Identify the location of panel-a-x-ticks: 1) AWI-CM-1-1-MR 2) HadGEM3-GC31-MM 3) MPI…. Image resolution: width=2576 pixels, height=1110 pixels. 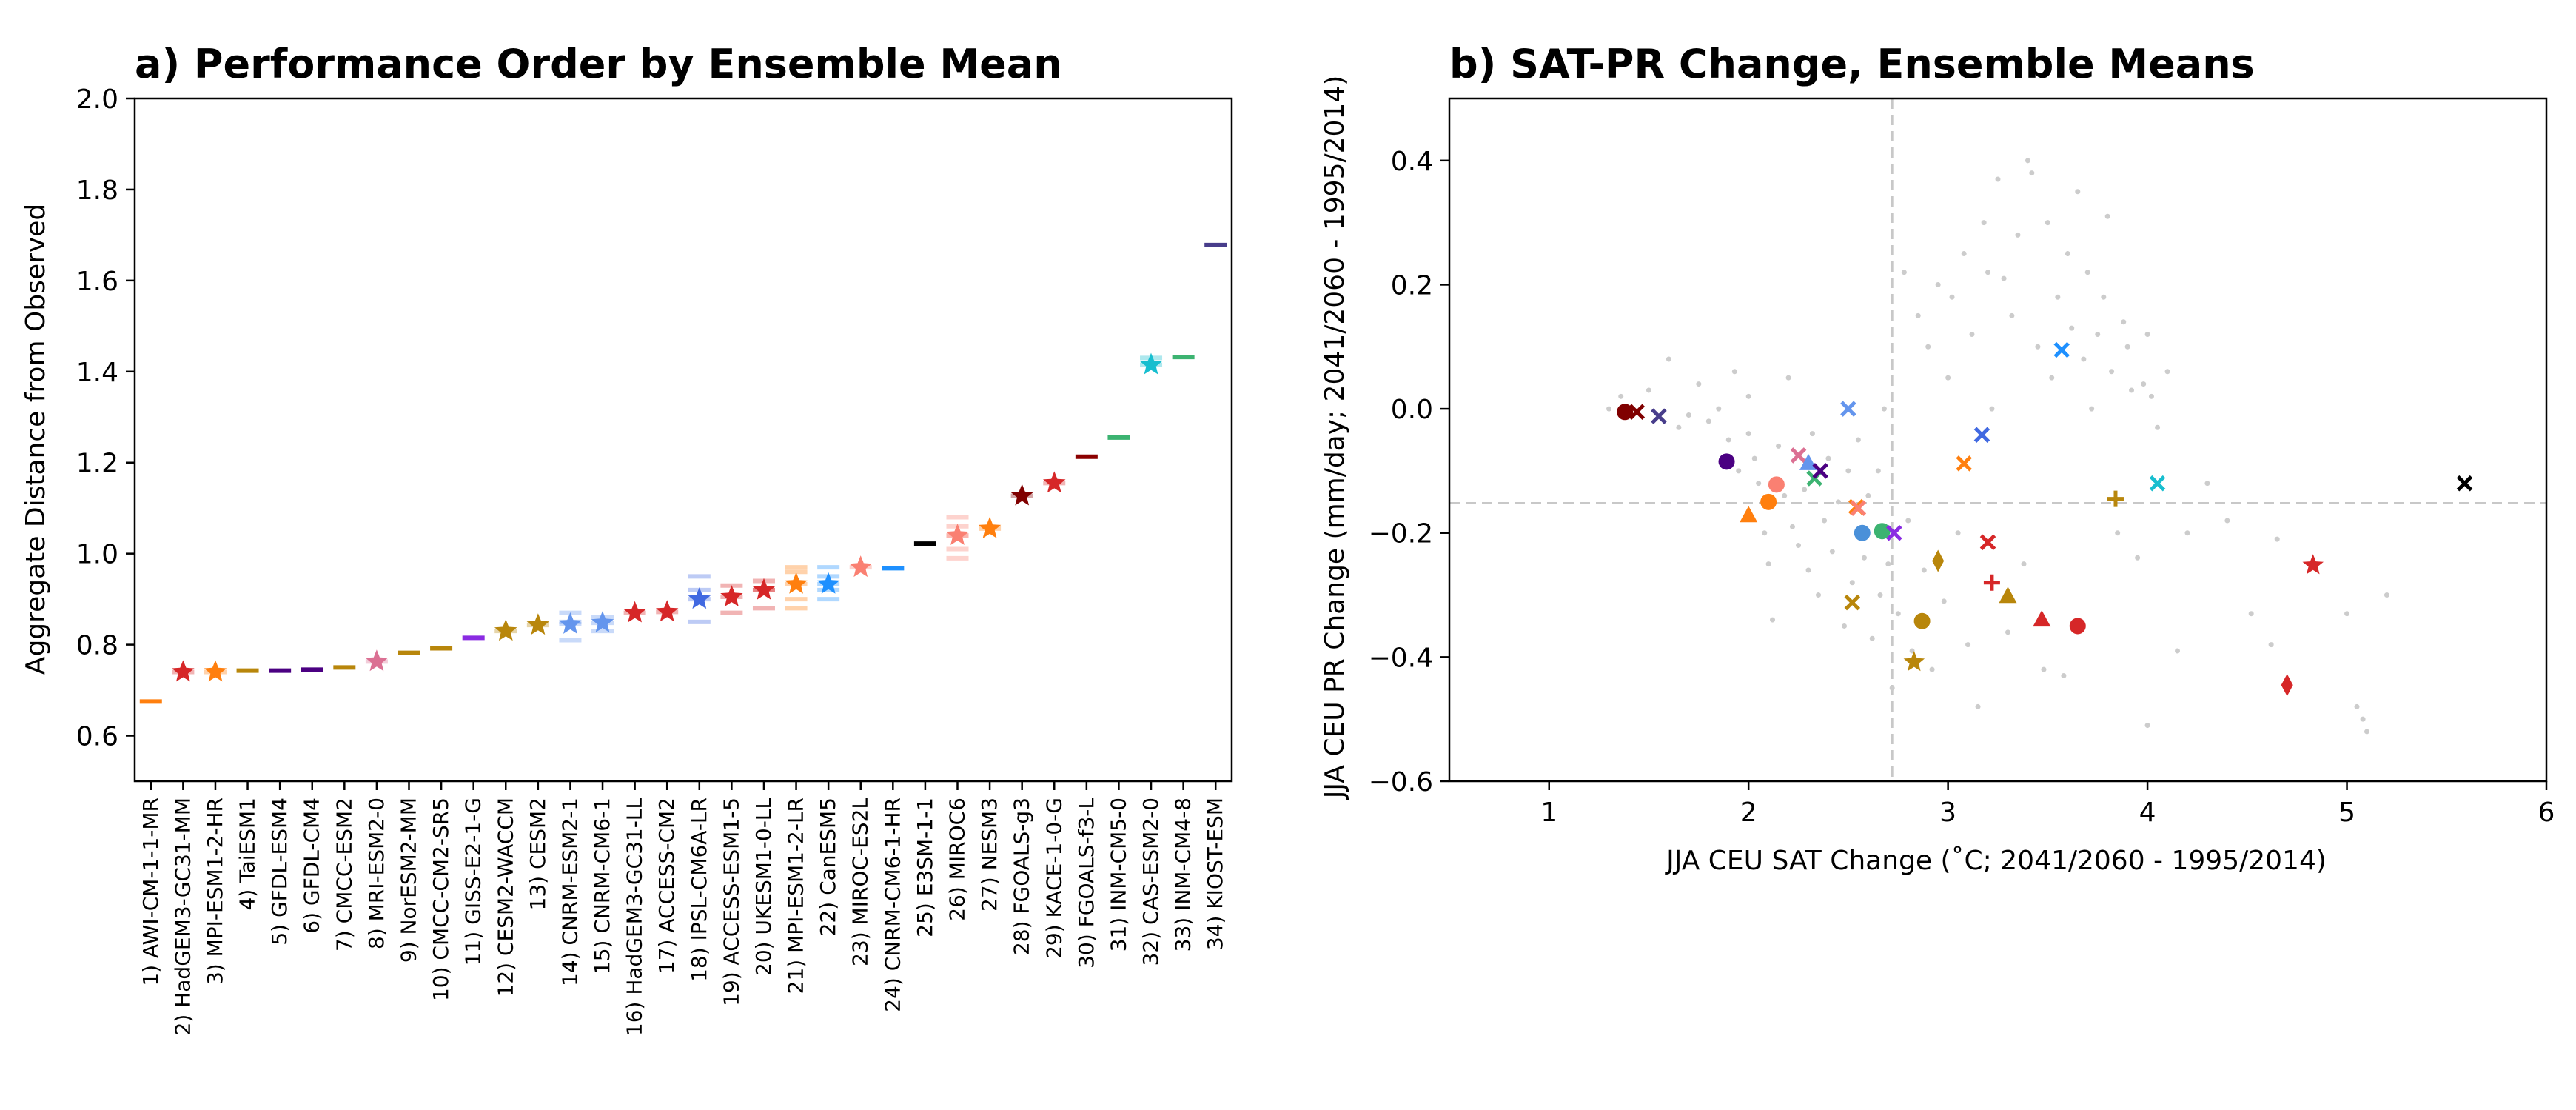
(682, 908).